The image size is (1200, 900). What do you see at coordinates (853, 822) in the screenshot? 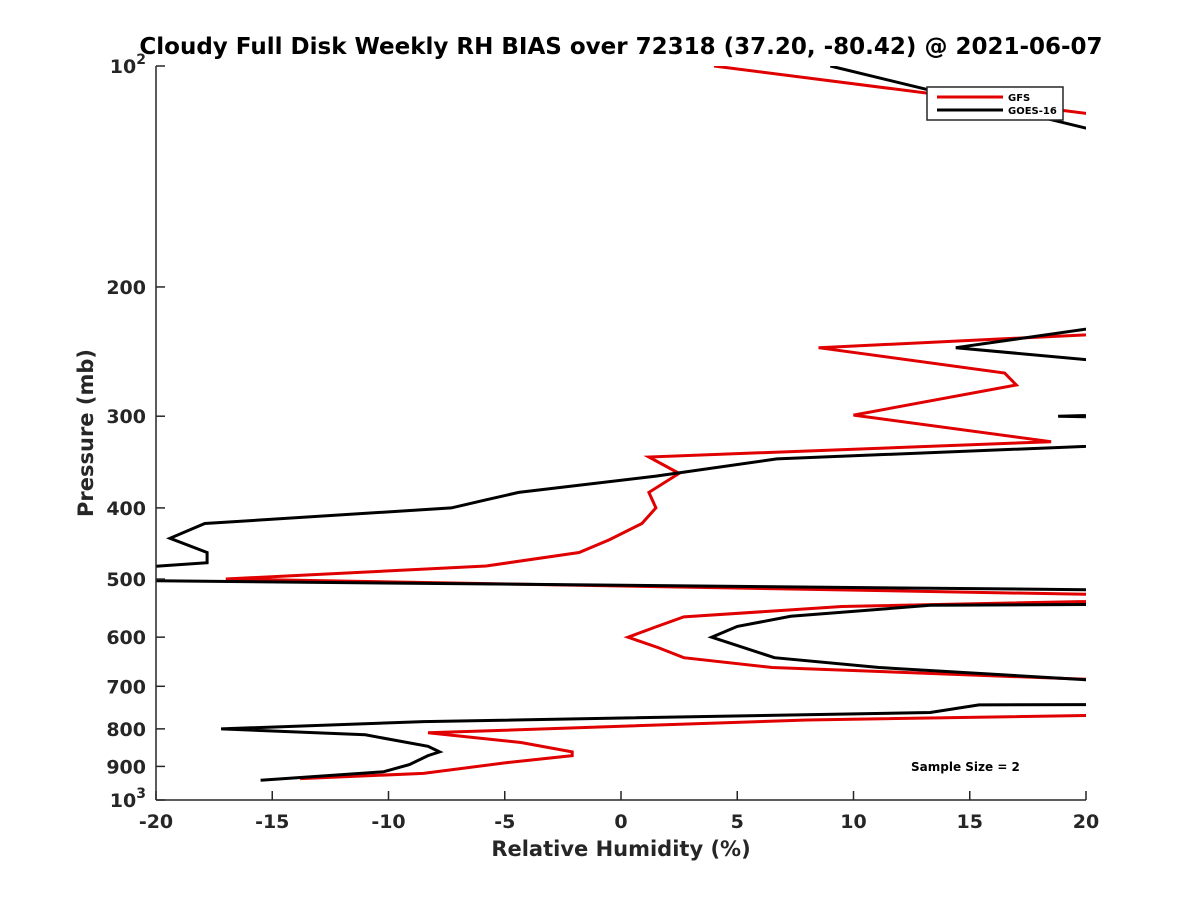
I see `x-tick-label: 10` at bounding box center [853, 822].